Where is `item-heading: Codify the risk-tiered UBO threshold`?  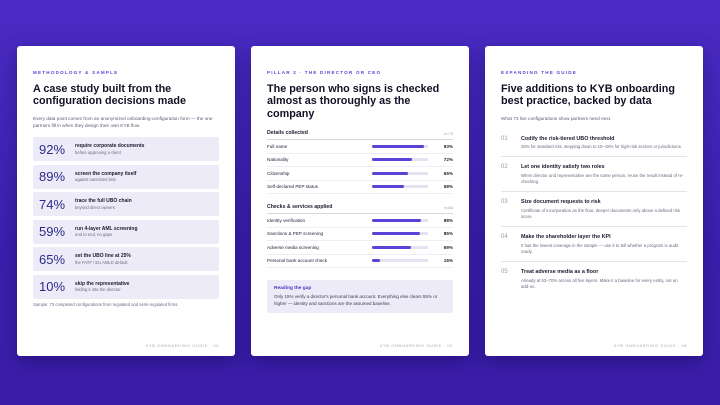
item-heading: Codify the risk-tiered UBO threshold is located at coordinates (568, 138).